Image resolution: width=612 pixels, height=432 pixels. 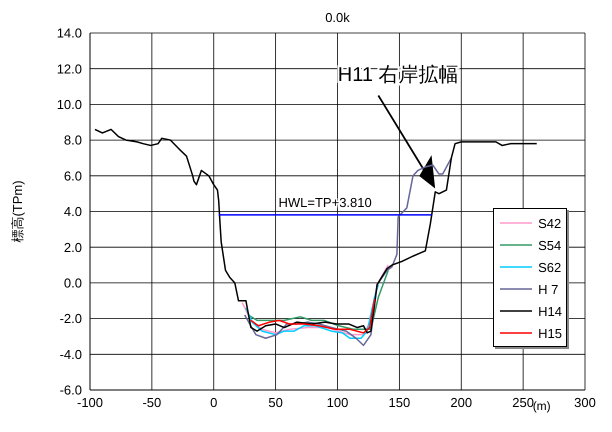 What do you see at coordinates (275, 402) in the screenshot?
I see `x-tick-label: 50` at bounding box center [275, 402].